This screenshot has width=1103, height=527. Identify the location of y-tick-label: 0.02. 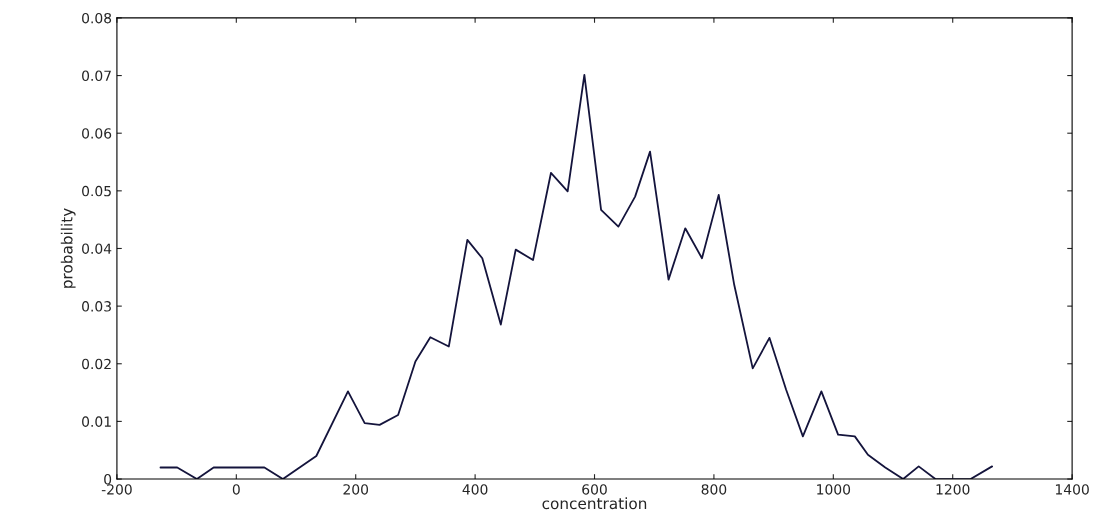
(96, 364).